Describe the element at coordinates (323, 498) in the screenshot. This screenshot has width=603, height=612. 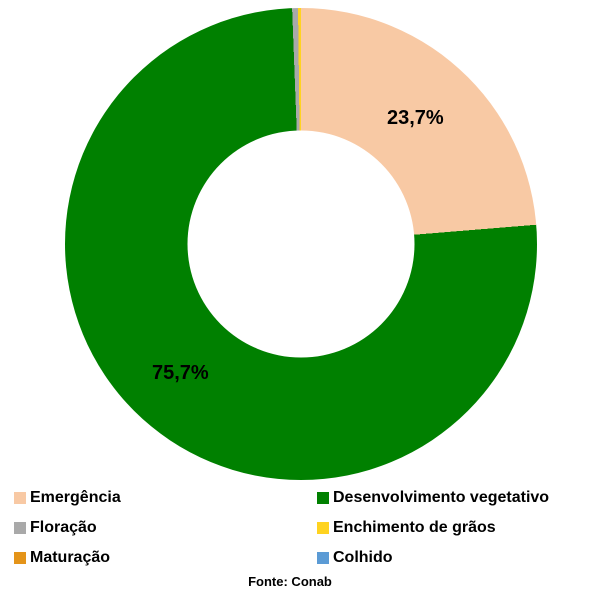
I see `legend-swatch-desenvolvimento-vegetativo` at that location.